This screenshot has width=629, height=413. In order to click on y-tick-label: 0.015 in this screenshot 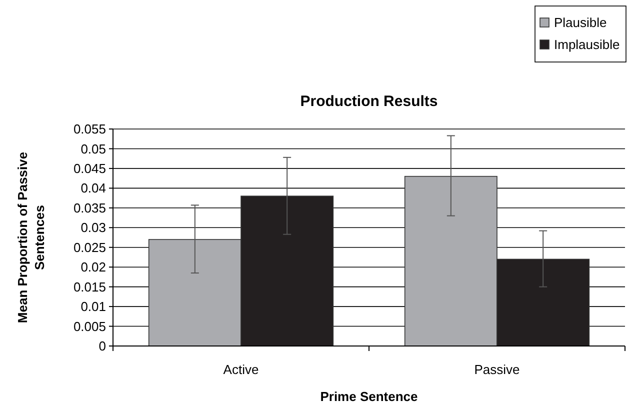, I will do `click(89, 286)`.